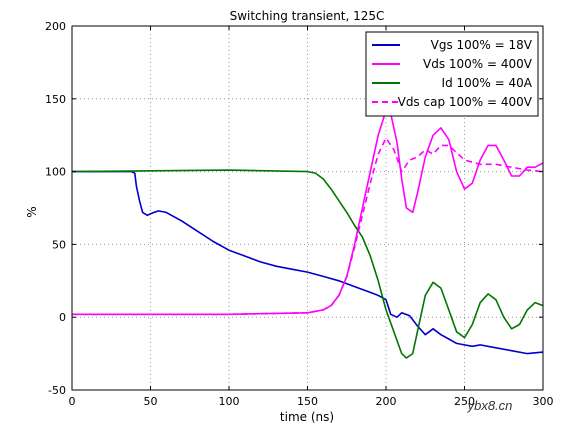  What do you see at coordinates (386, 401) in the screenshot?
I see `x-tick-label: 200` at bounding box center [386, 401].